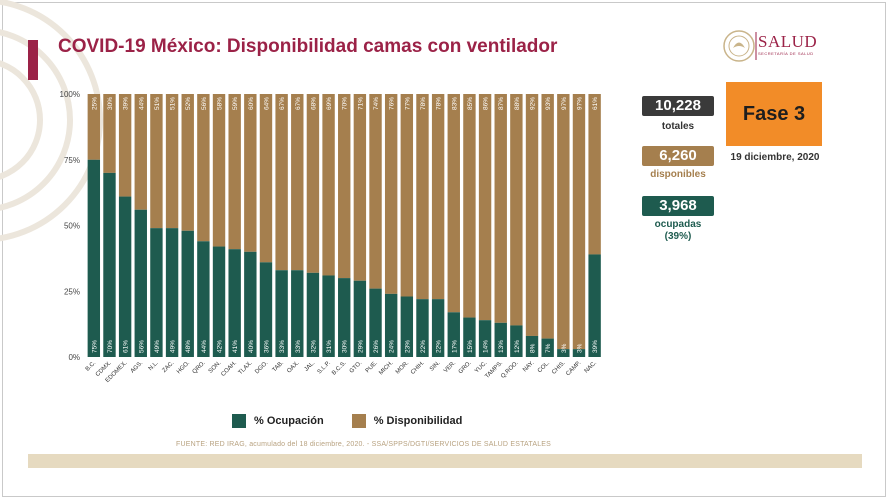 The image size is (888, 499). Describe the element at coordinates (278, 421) in the screenshot. I see `legend-item-occupied: % Ocupación` at that location.